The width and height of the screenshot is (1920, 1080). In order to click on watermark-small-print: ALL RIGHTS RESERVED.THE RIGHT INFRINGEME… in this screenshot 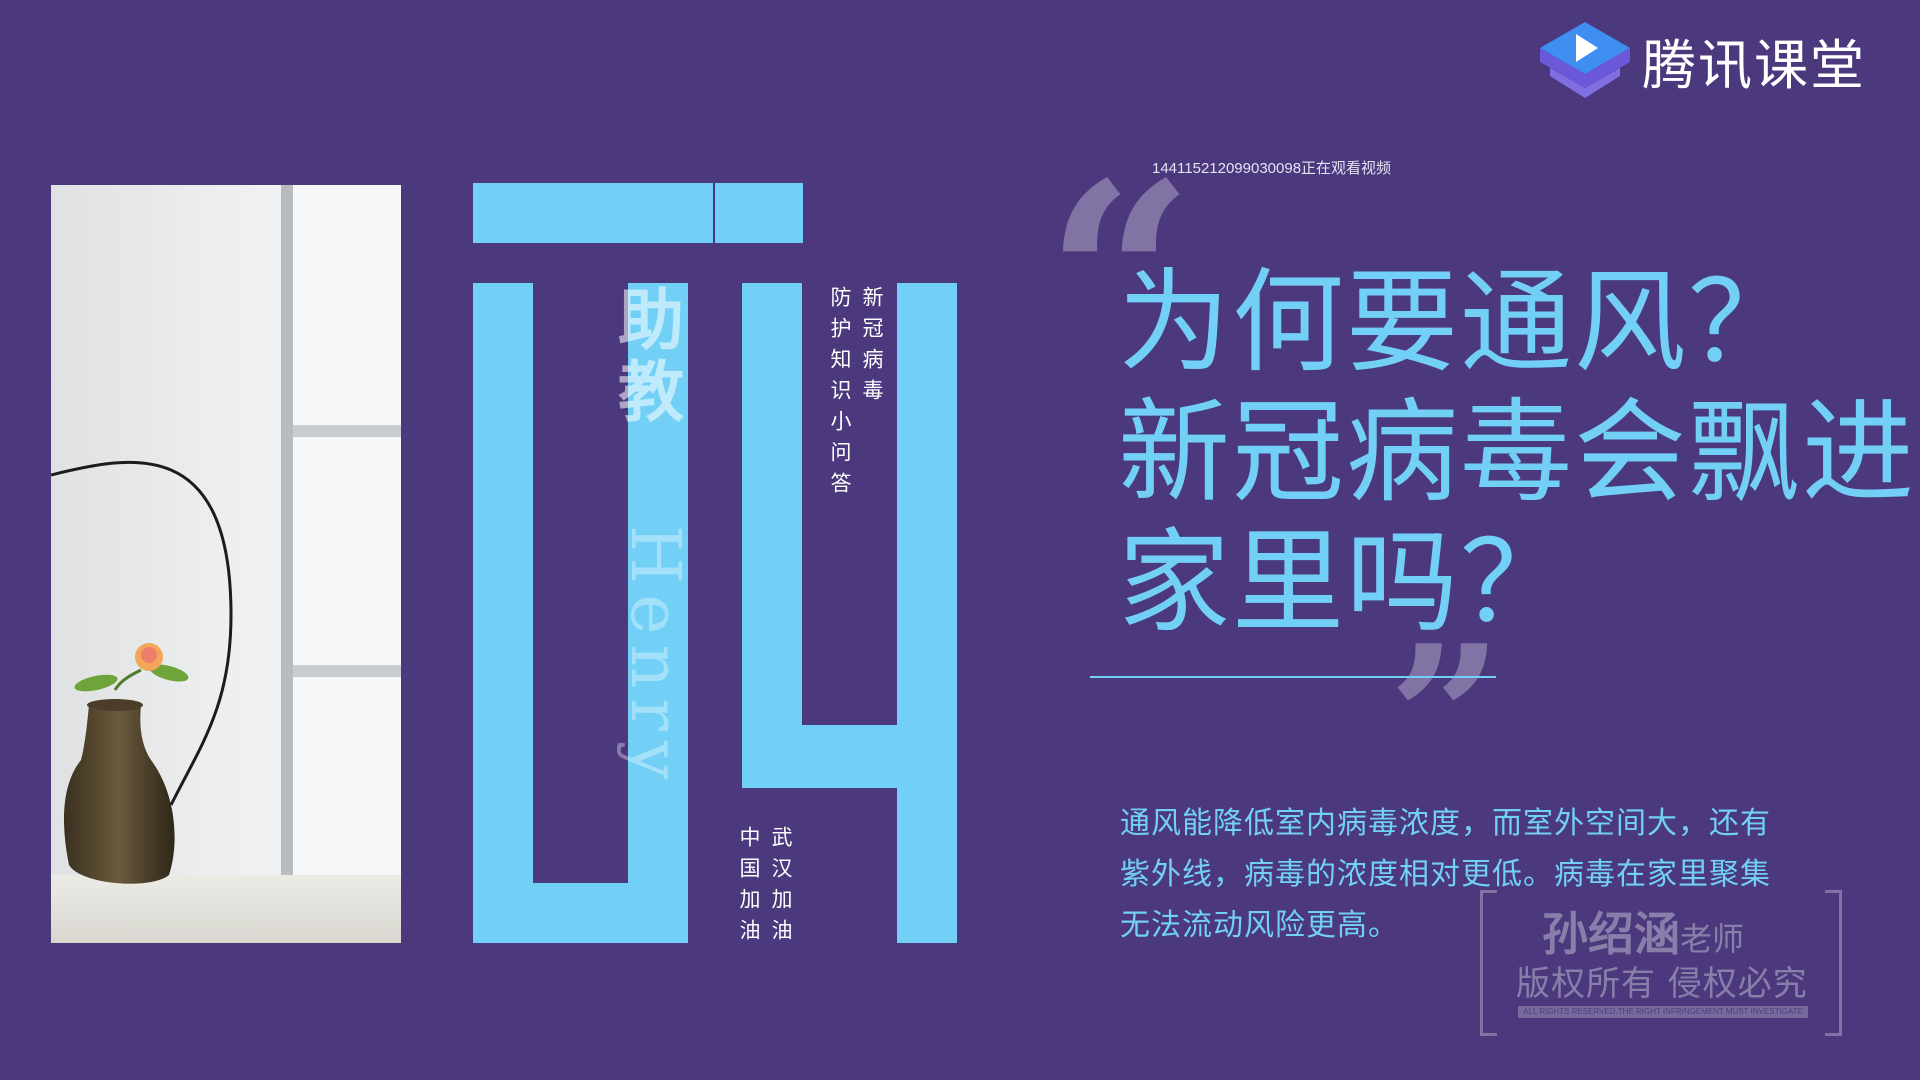, I will do `click(1663, 1012)`.